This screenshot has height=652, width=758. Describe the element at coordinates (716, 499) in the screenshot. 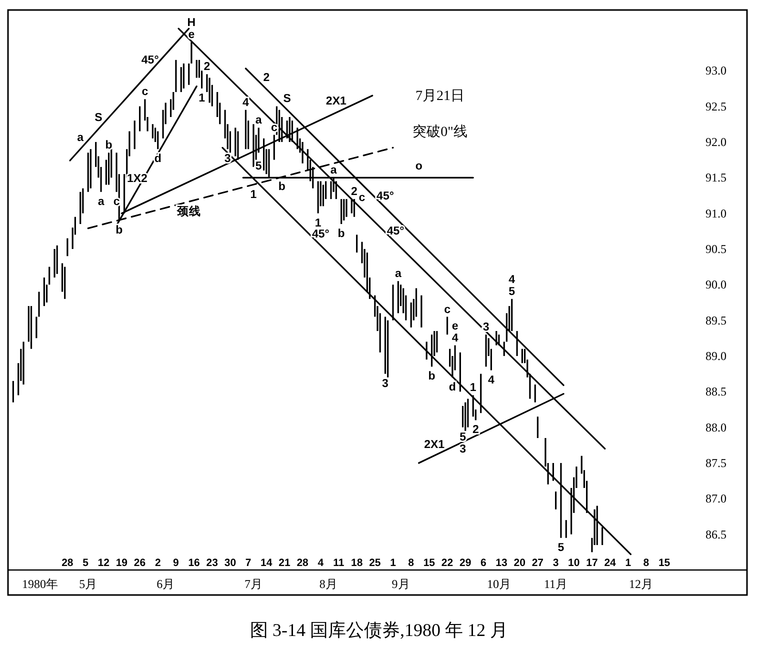

I see `y-tick-label: 87.0` at that location.